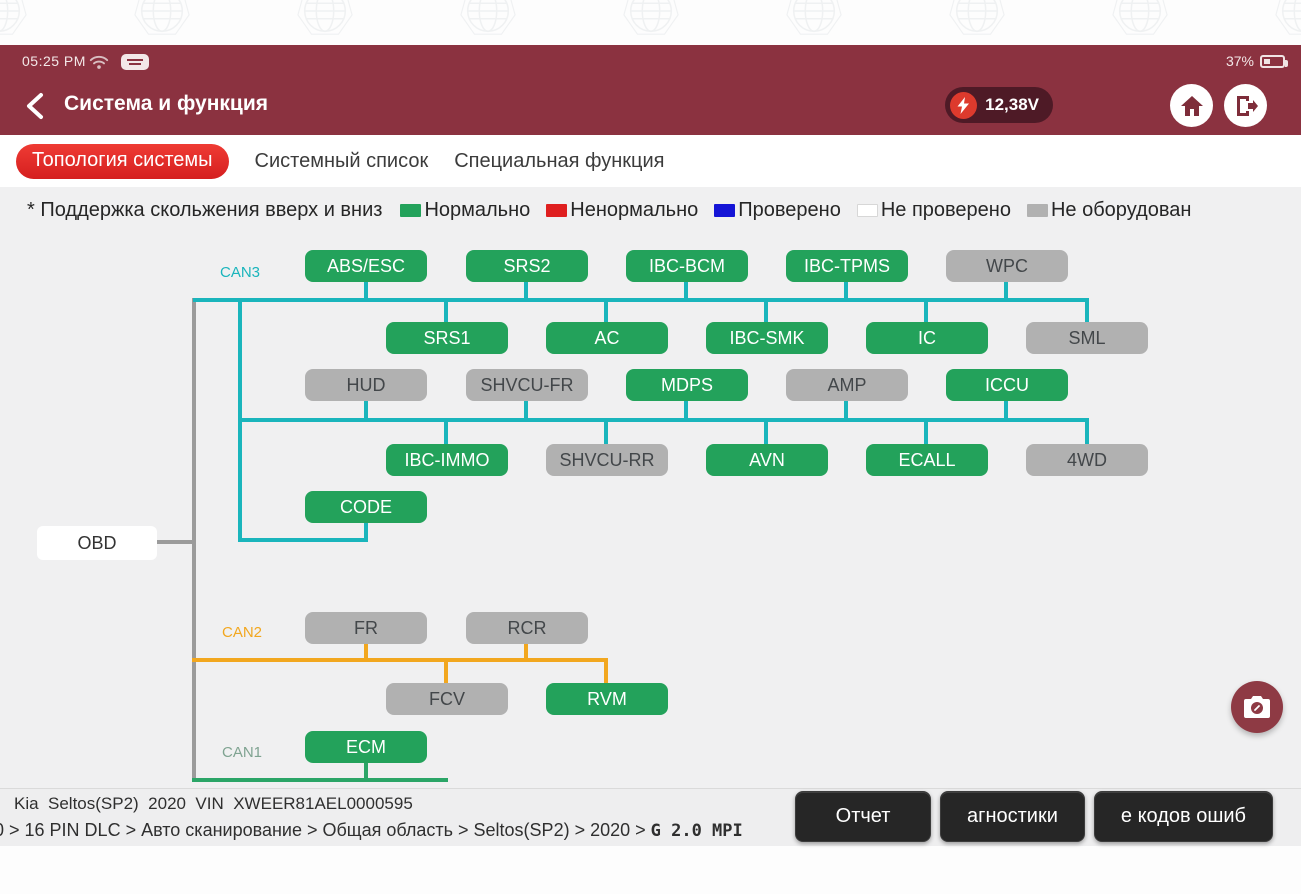 This screenshot has height=894, width=1301. What do you see at coordinates (777, 210) in the screenshot?
I see `legend-item: Проверено` at bounding box center [777, 210].